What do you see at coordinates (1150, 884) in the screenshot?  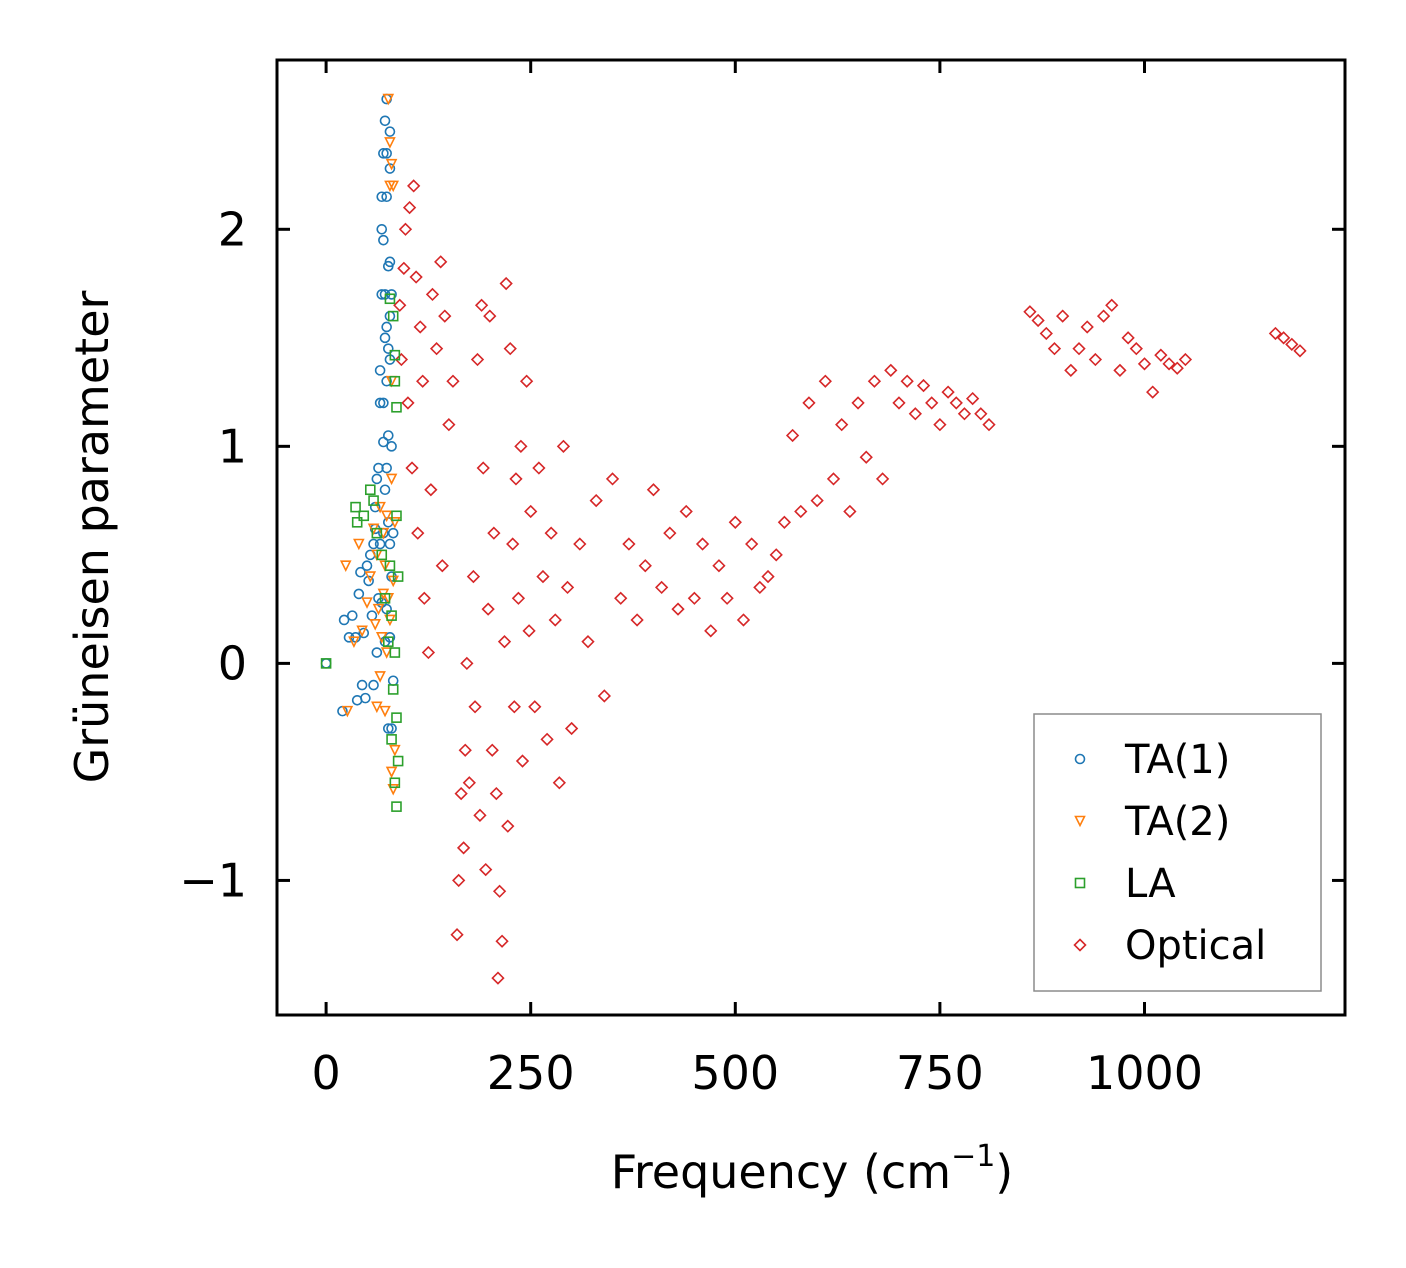 I see `legend-label-la: LA` at bounding box center [1150, 884].